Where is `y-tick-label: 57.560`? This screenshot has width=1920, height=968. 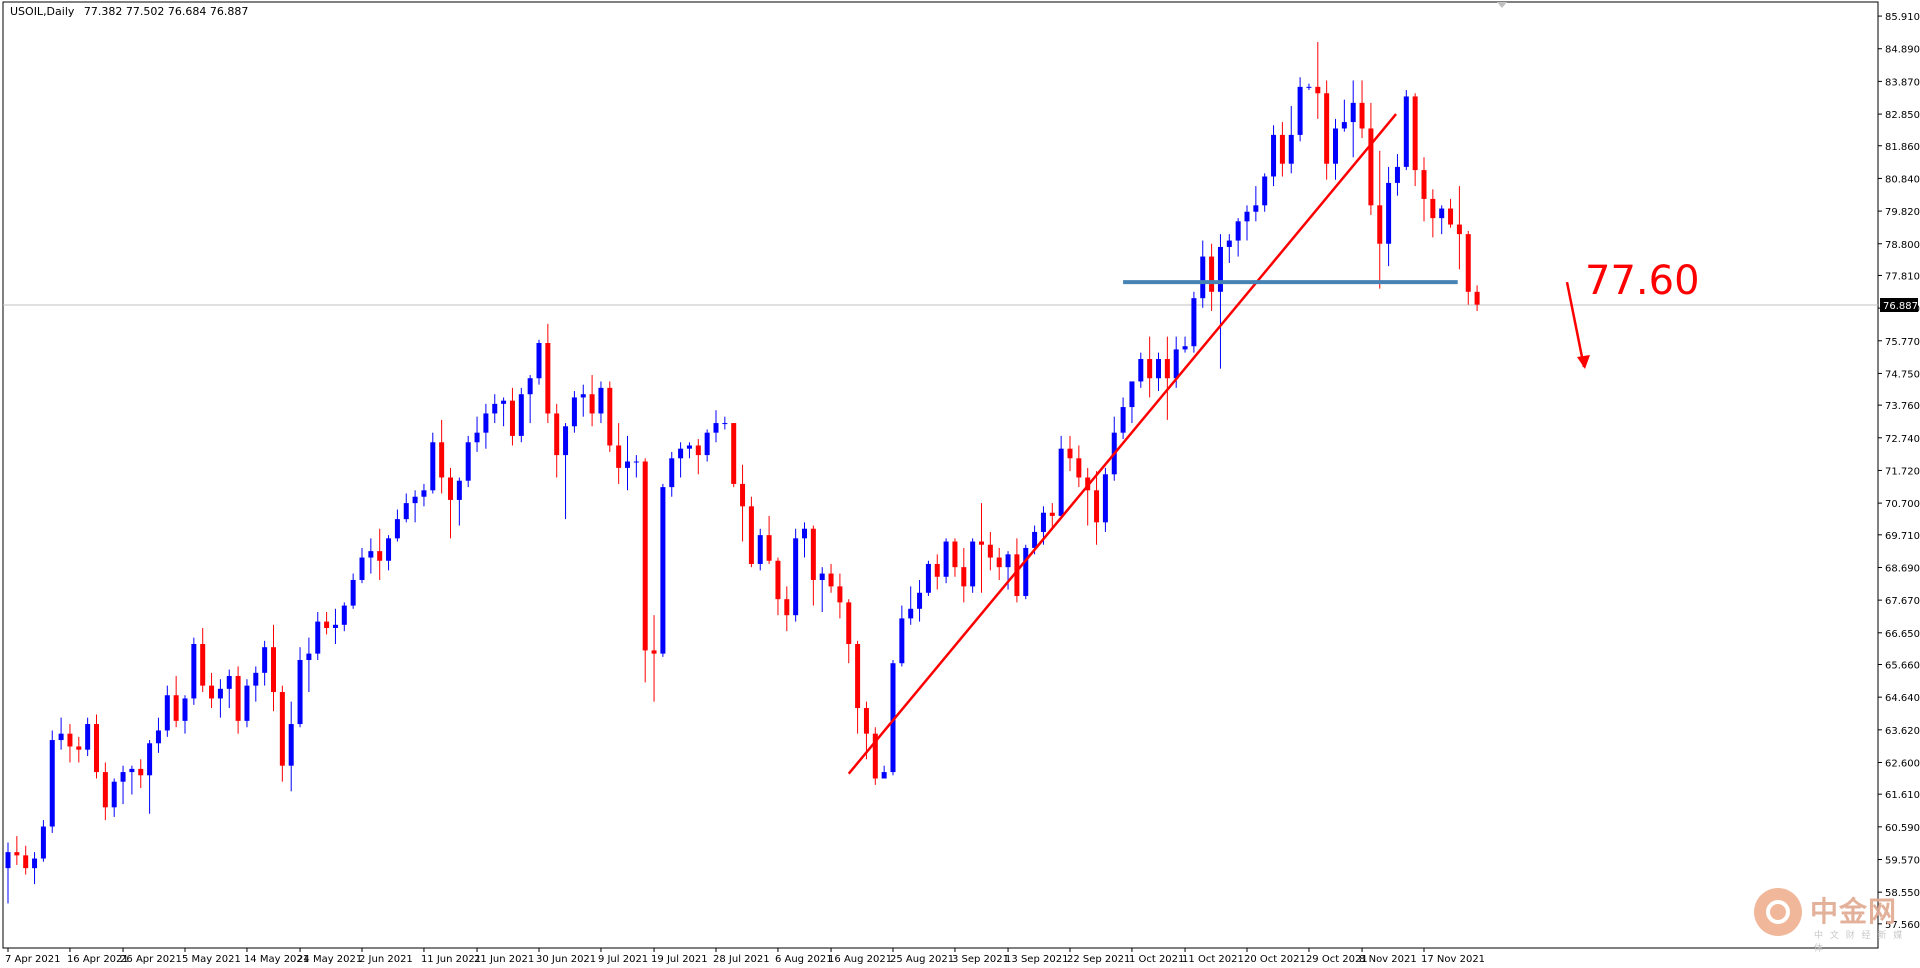
y-tick-label: 57.560 is located at coordinates (1902, 925).